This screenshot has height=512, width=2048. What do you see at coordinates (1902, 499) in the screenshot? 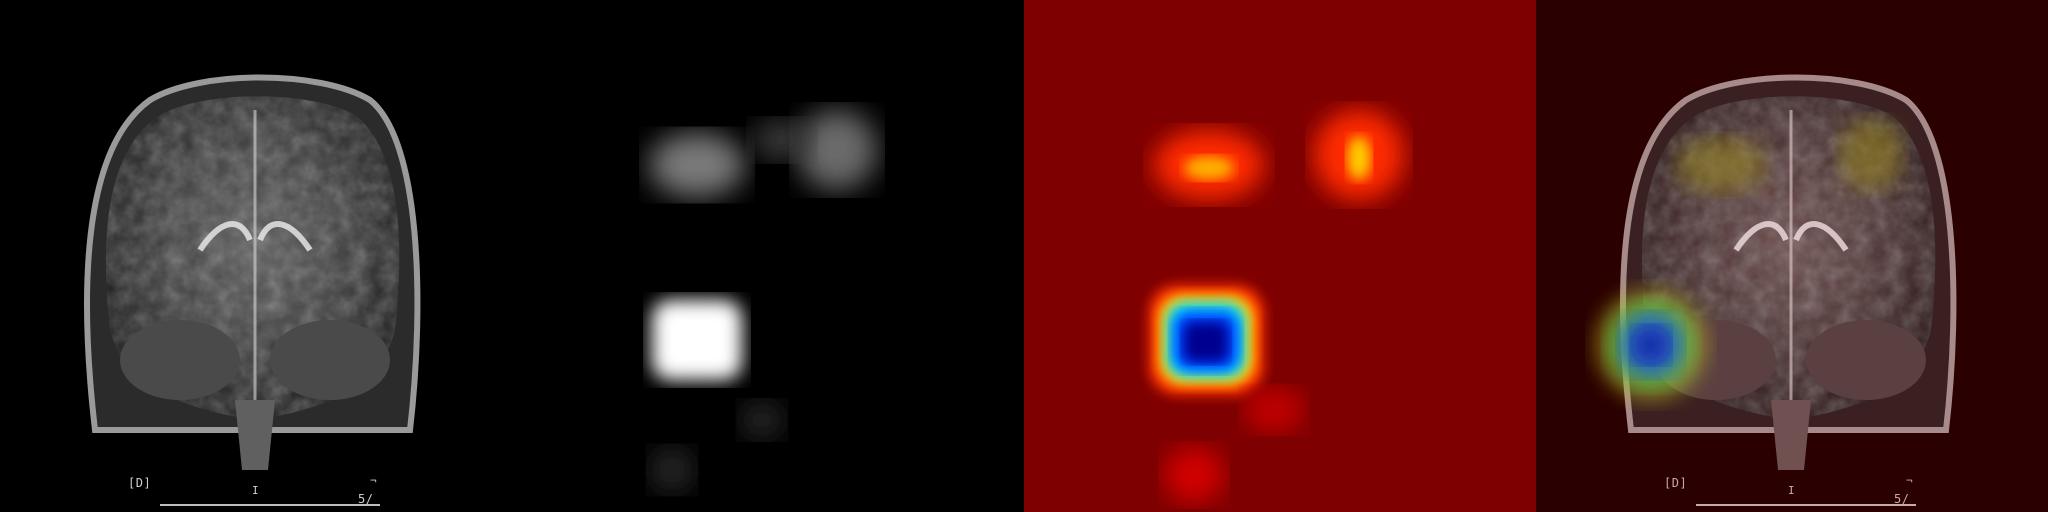
I see `overlay-slice-number-label: 5/` at bounding box center [1902, 499].